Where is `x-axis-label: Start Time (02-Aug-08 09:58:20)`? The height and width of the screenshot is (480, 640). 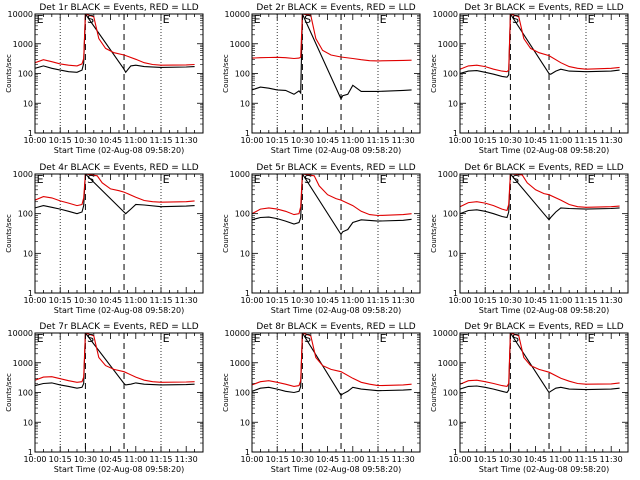 x-axis-label: Start Time (02-Aug-08 09:58:20) is located at coordinates (336, 150).